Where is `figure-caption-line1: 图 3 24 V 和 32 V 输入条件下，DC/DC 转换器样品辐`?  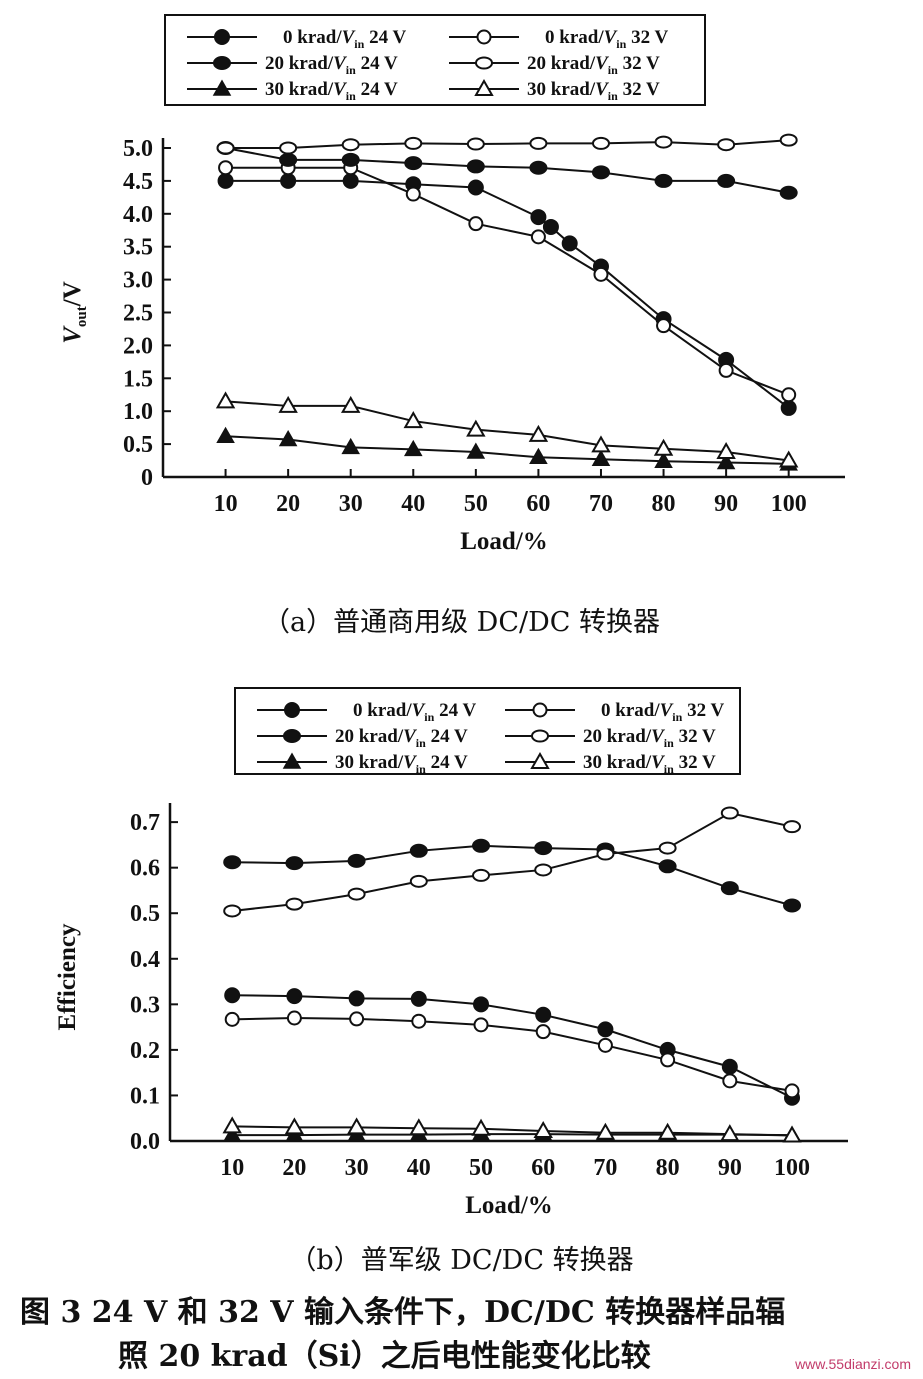
figure-caption-line1: 图 3 24 V 和 32 V 输入条件下，DC/DC 转换器样品辐 is located at coordinates (403, 1312).